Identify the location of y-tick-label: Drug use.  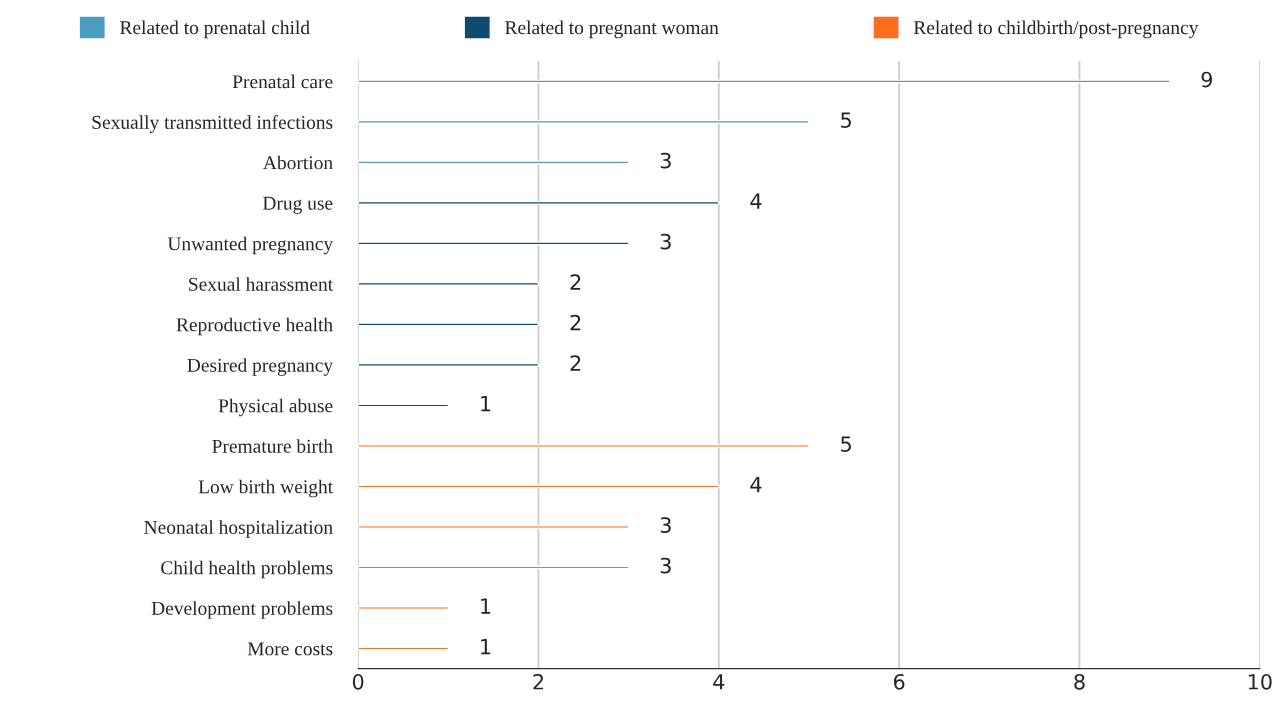
(297, 205).